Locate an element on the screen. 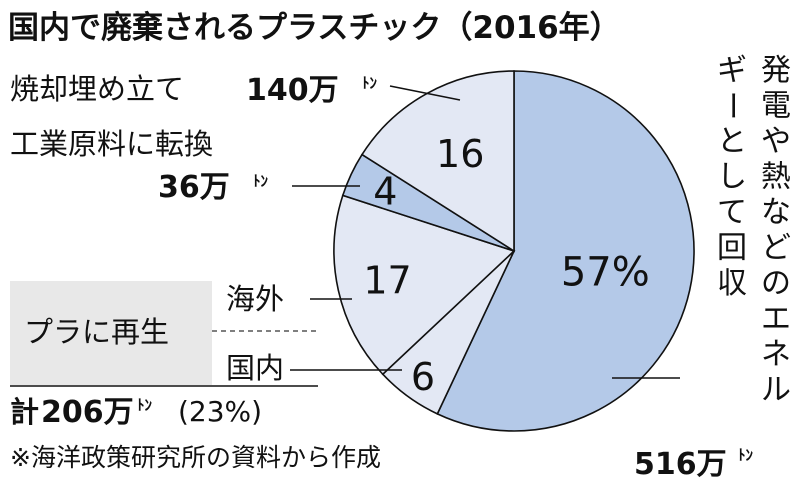  label-energy-char: ル is located at coordinates (776, 390).